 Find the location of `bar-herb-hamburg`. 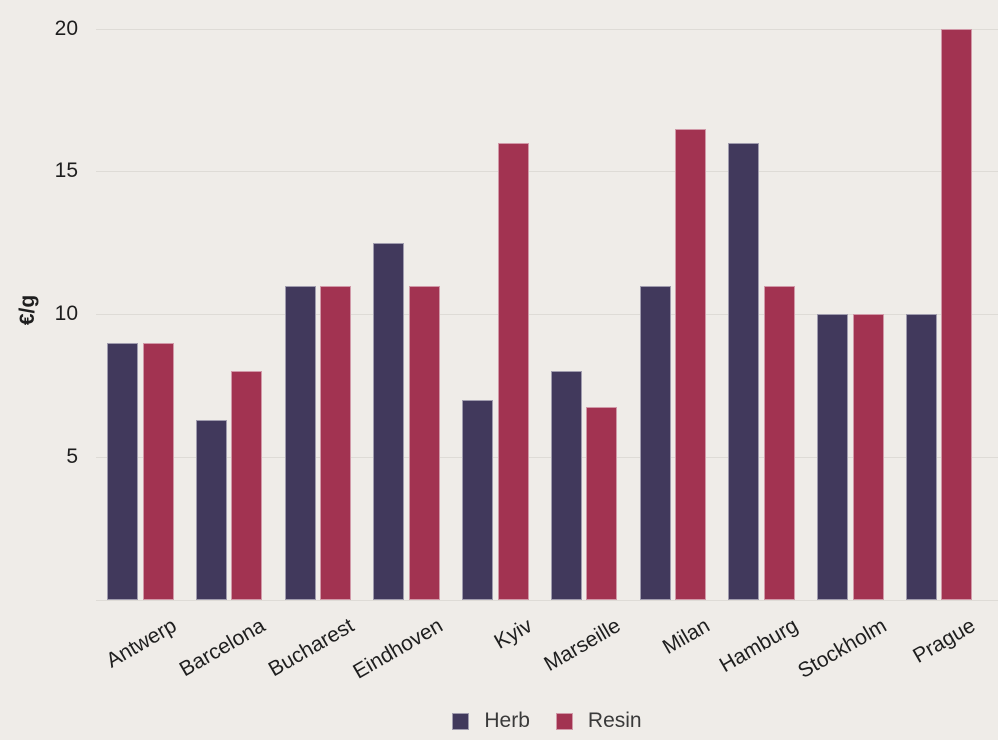

bar-herb-hamburg is located at coordinates (744, 371).